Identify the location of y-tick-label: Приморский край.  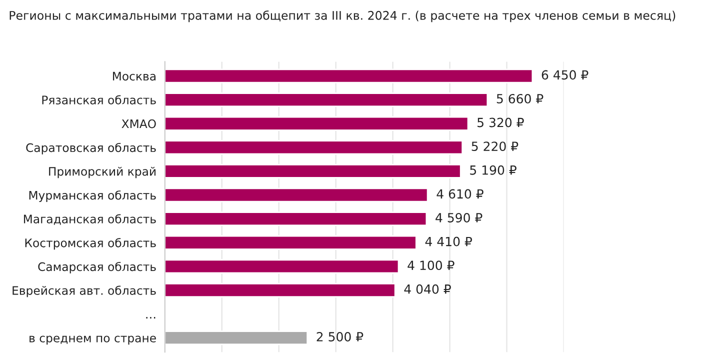
(102, 172).